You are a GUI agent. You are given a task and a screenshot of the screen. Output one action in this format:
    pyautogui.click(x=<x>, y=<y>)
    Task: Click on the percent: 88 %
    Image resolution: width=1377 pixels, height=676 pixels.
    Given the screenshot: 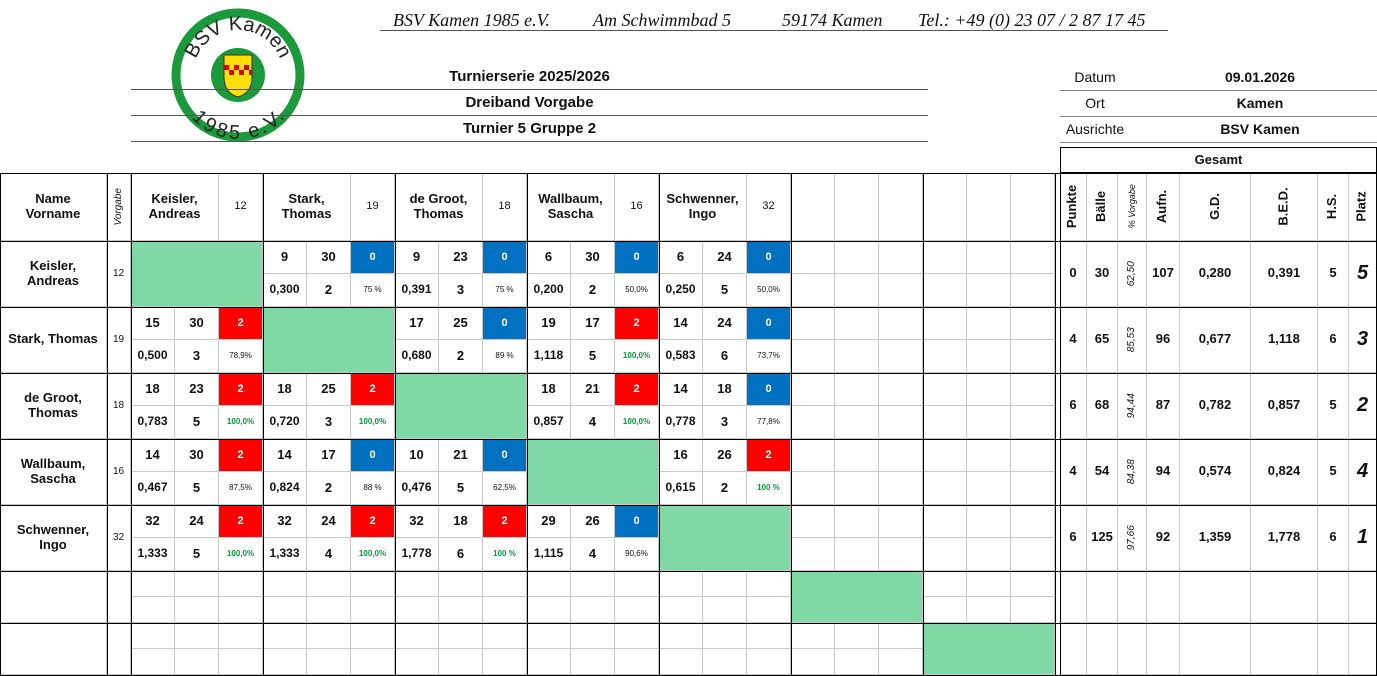 What is the action you would take?
    pyautogui.click(x=373, y=488)
    